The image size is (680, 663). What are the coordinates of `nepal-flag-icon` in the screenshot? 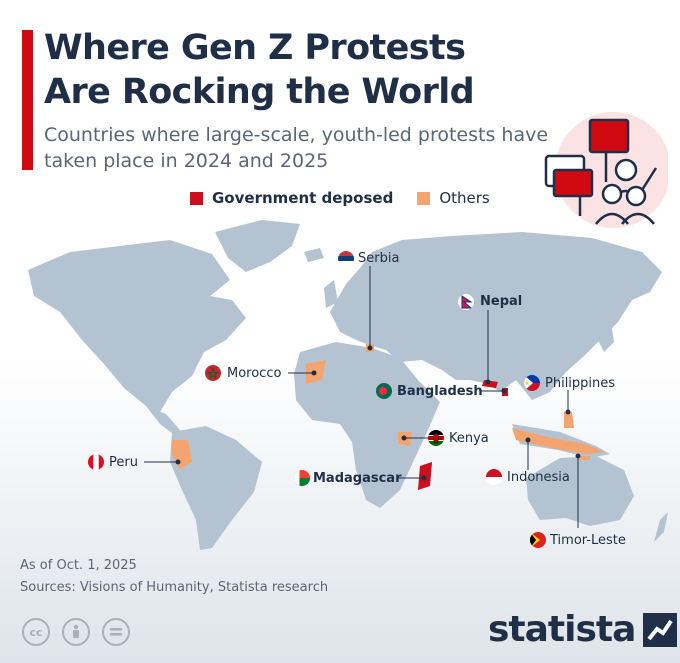 It's located at (466, 302).